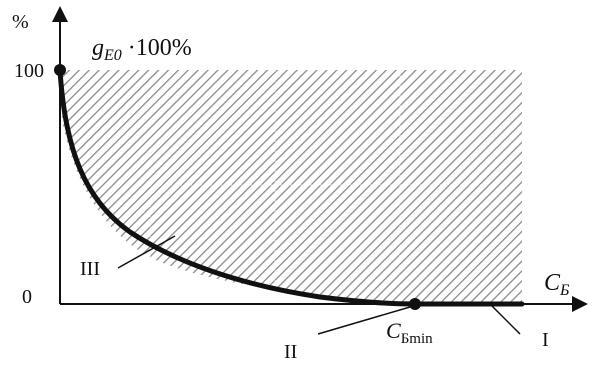  What do you see at coordinates (29, 71) in the screenshot?
I see `y-tick-100: 100` at bounding box center [29, 71].